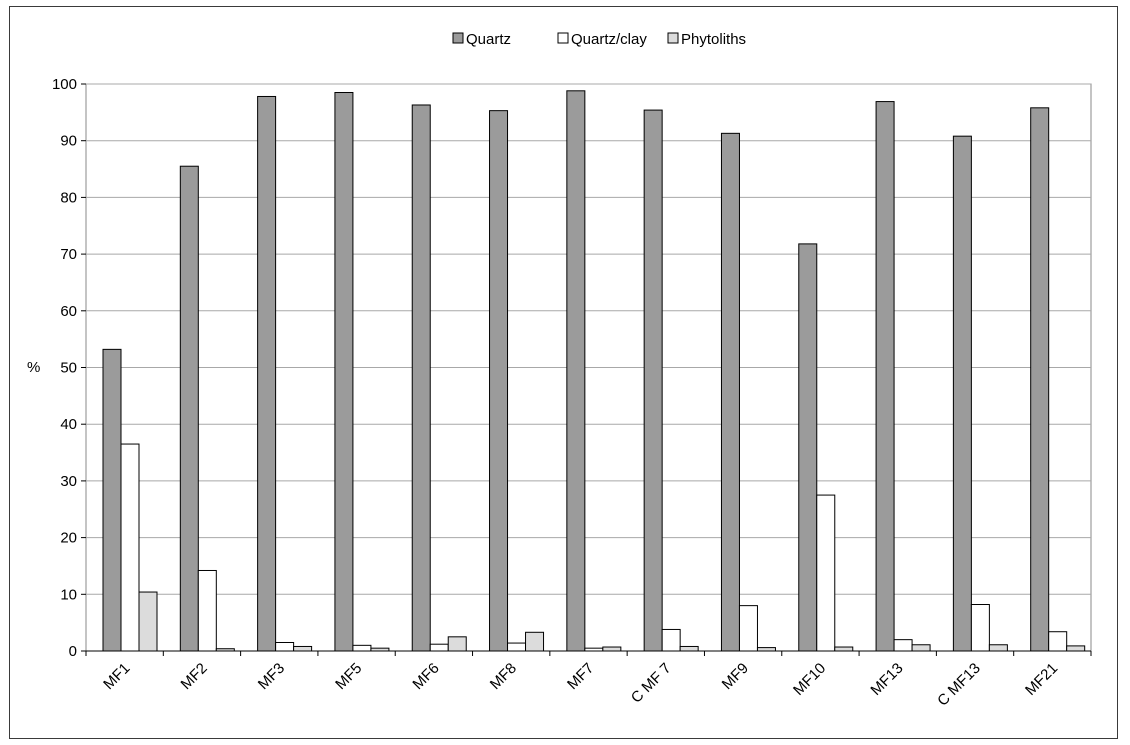  I want to click on x-tick-label: MF5, so click(348, 676).